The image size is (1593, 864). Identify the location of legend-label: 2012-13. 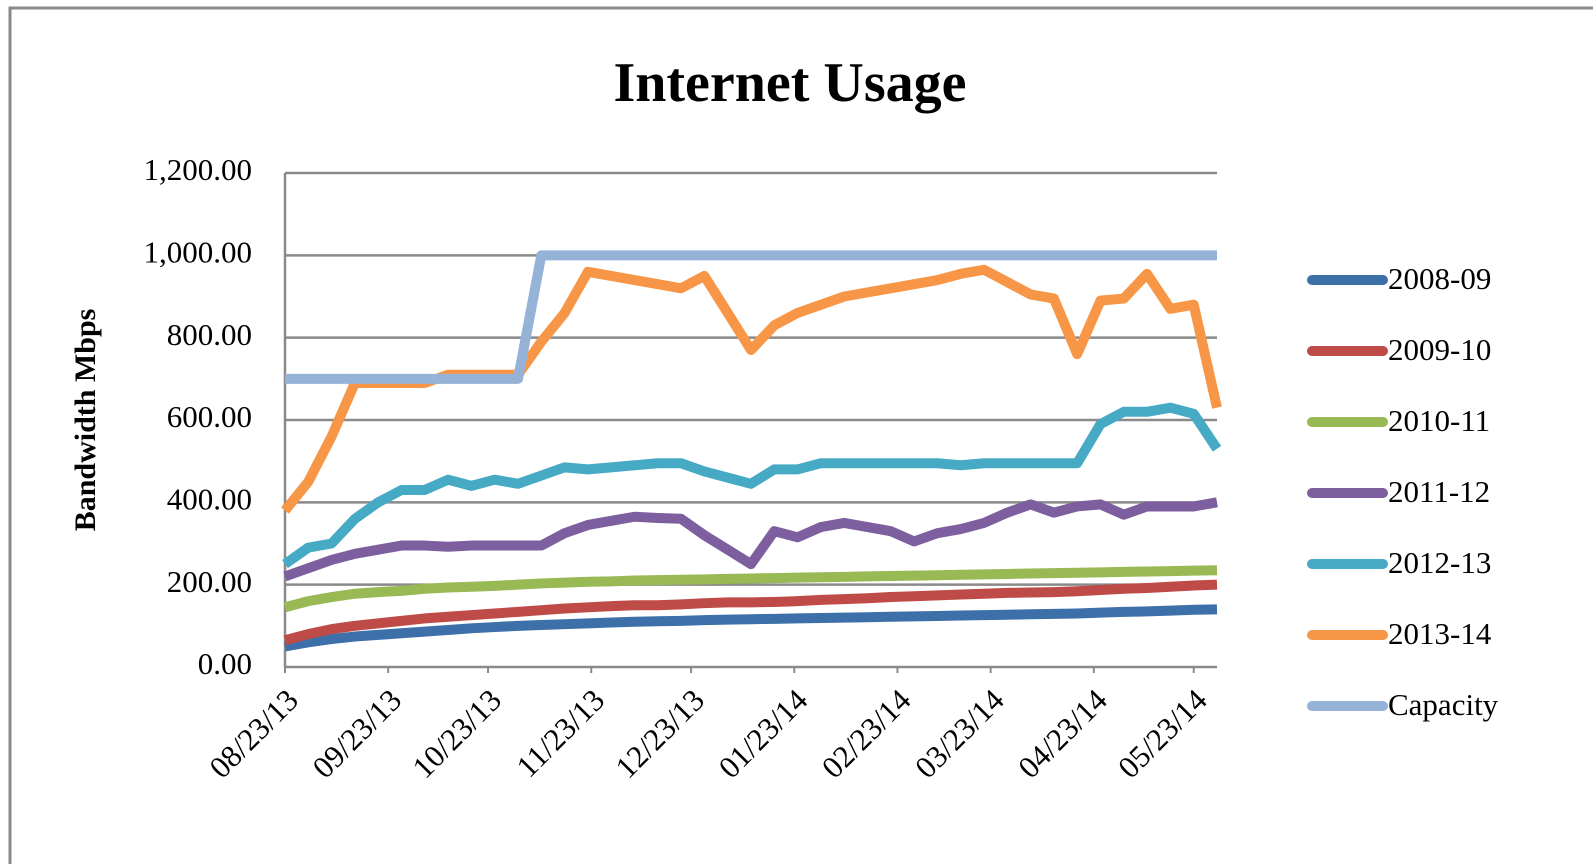
(1439, 562).